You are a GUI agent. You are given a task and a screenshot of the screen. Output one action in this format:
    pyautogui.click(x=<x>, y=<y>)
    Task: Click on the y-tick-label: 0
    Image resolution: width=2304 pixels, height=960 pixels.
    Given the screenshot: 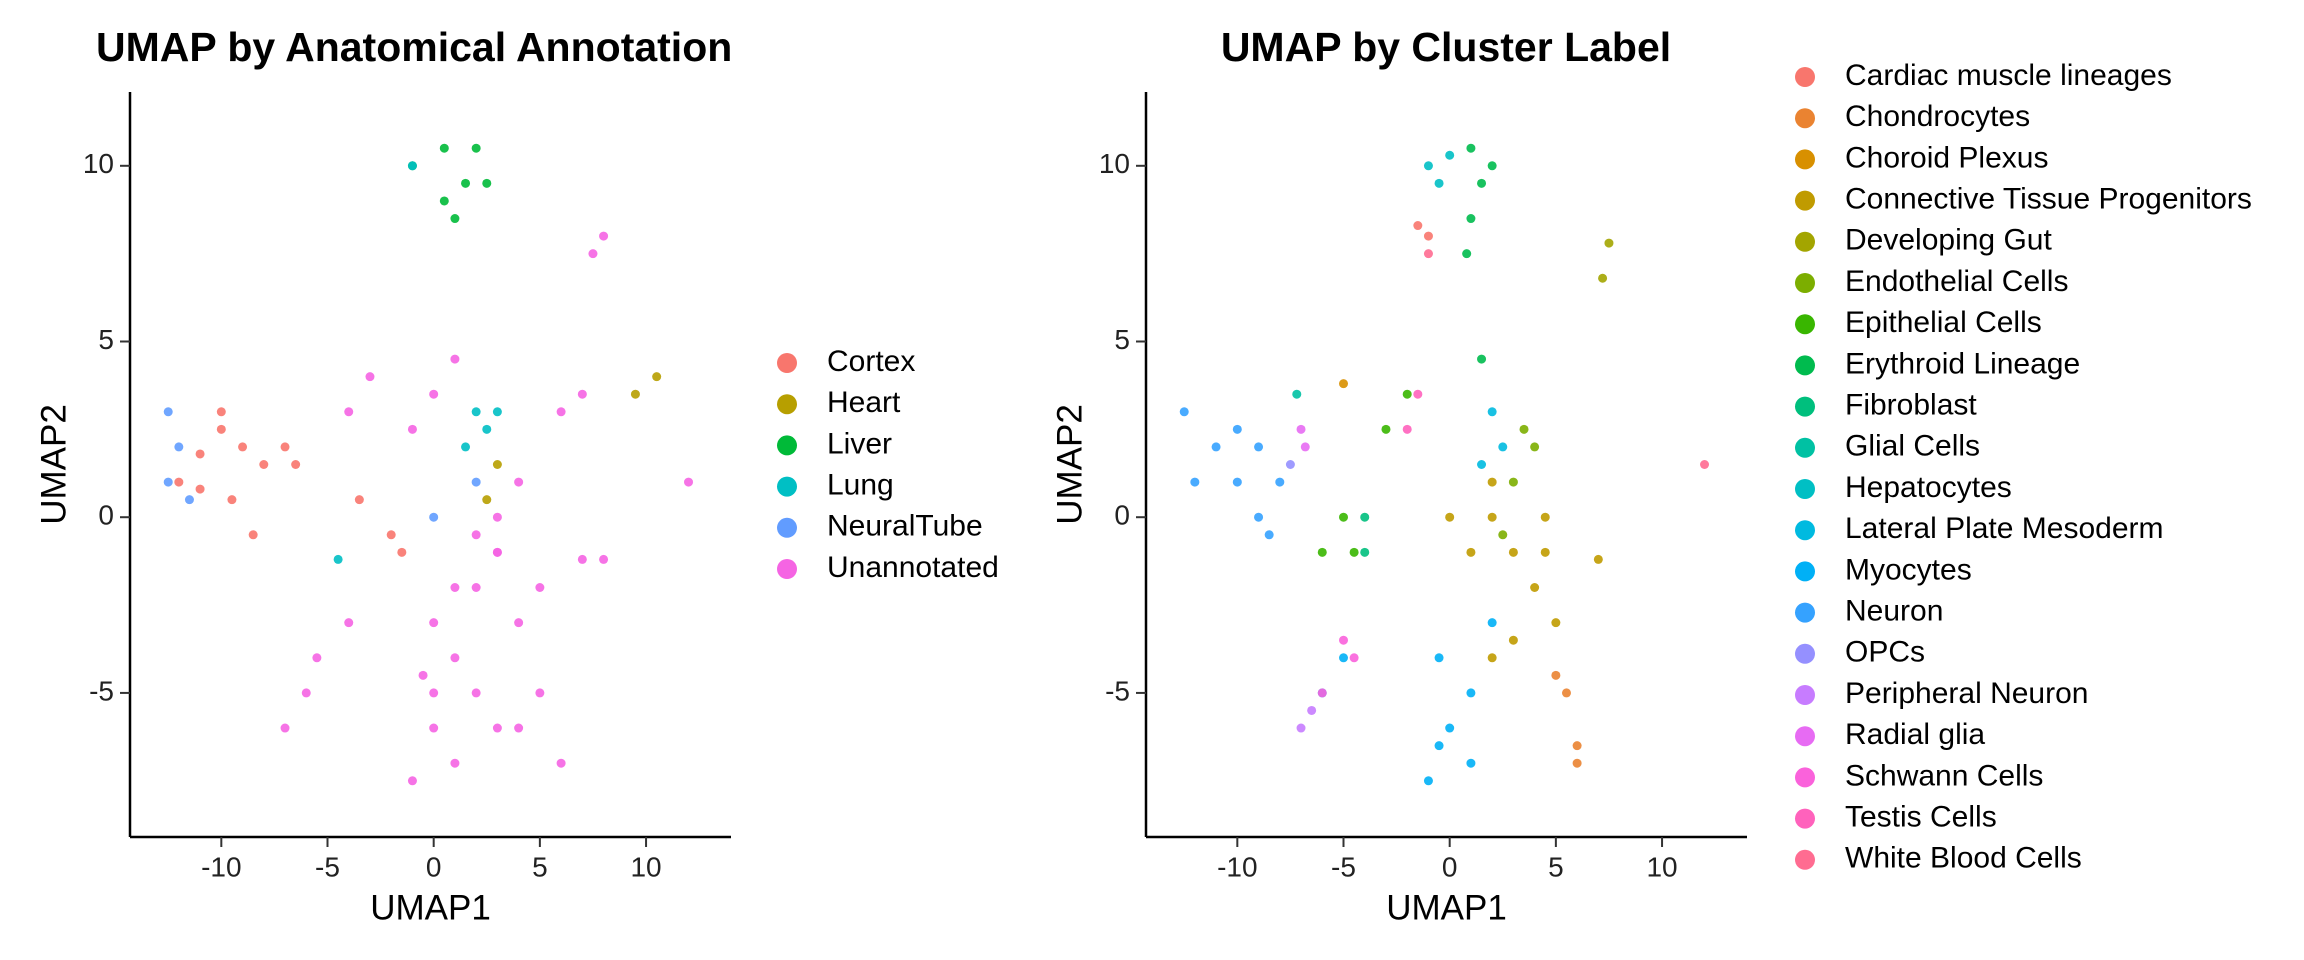 What is the action you would take?
    pyautogui.click(x=106, y=515)
    